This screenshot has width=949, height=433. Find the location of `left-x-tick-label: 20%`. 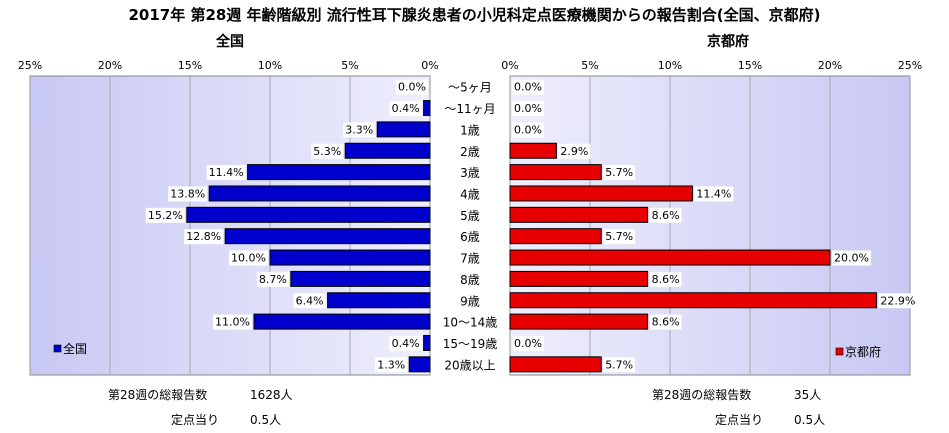

left-x-tick-label: 20% is located at coordinates (110, 65).